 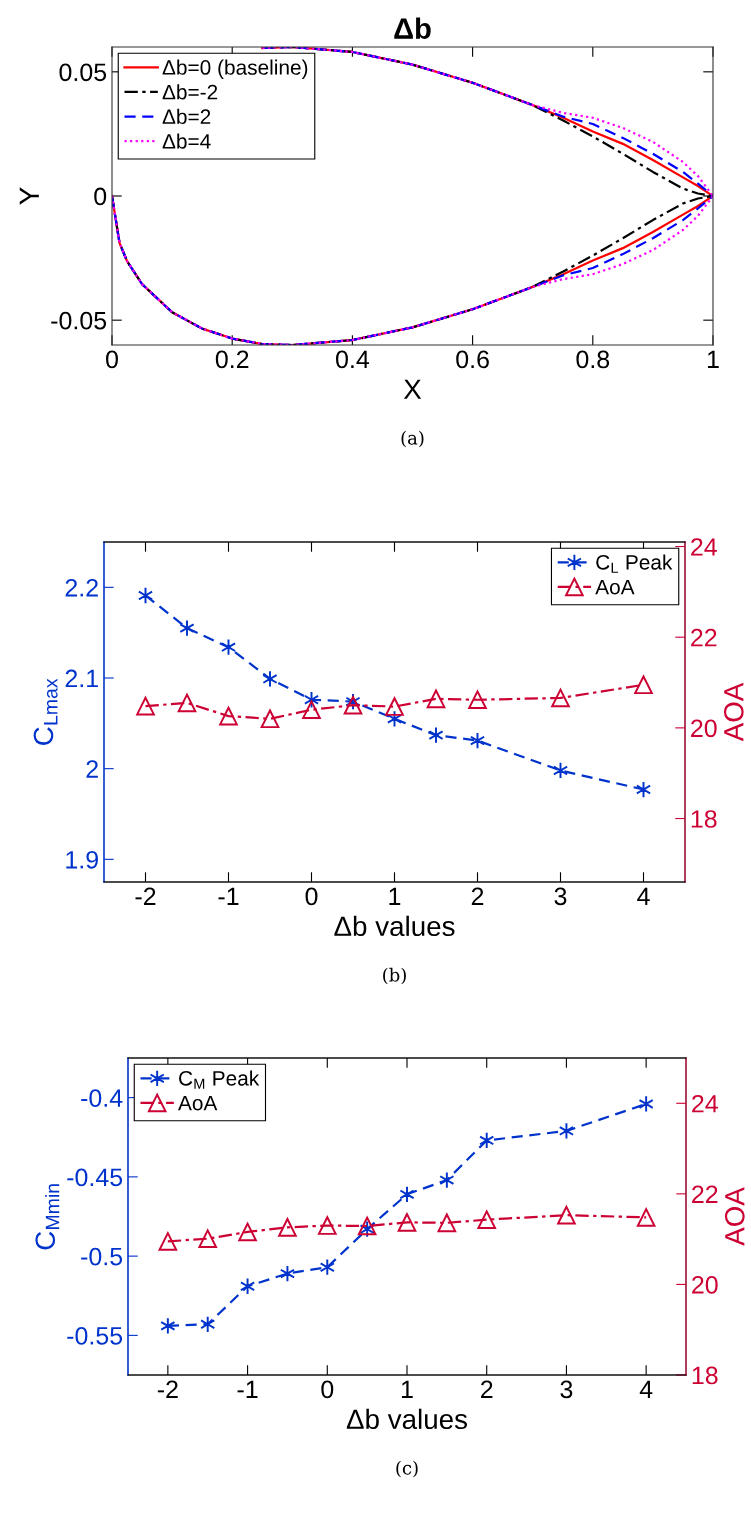 I want to click on x-tick-label: 0.4, so click(x=353, y=359).